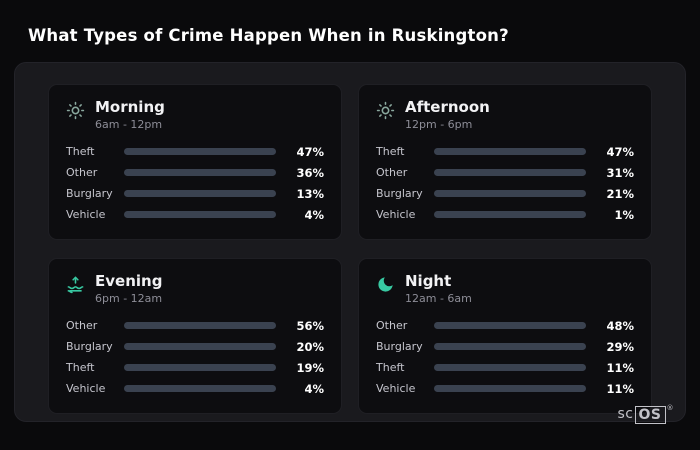 This screenshot has height=450, width=700. Describe the element at coordinates (505, 114) in the screenshot. I see `card-header: Afternoon 12pm - 6pm` at that location.